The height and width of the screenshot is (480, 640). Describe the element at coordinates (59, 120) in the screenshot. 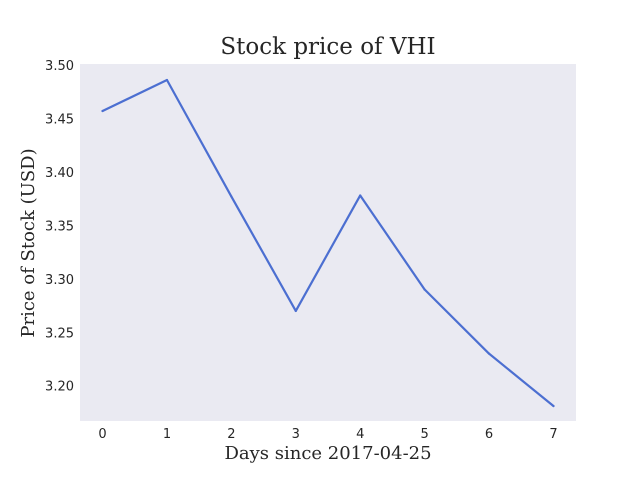

I see `y-tick-label: 3.45` at that location.